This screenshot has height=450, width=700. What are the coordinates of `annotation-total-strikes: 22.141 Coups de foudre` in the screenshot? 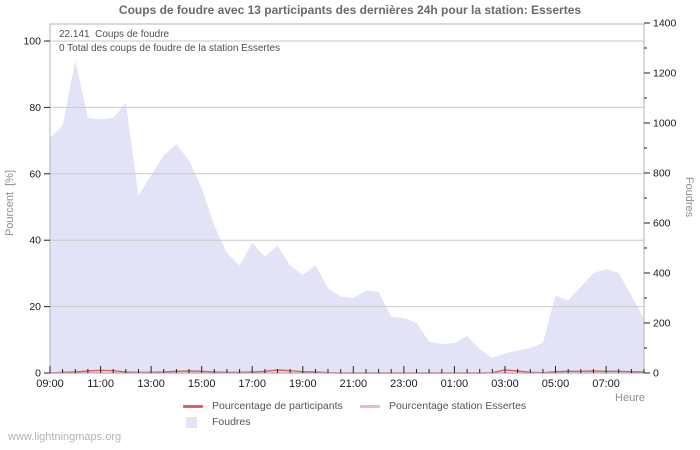 It's located at (114, 34).